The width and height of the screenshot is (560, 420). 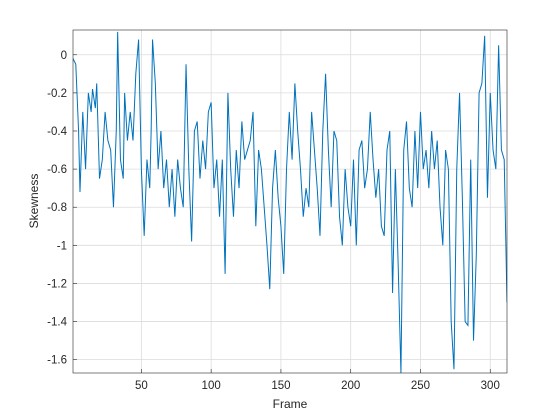 I want to click on x-tick-label: 300, so click(x=490, y=386).